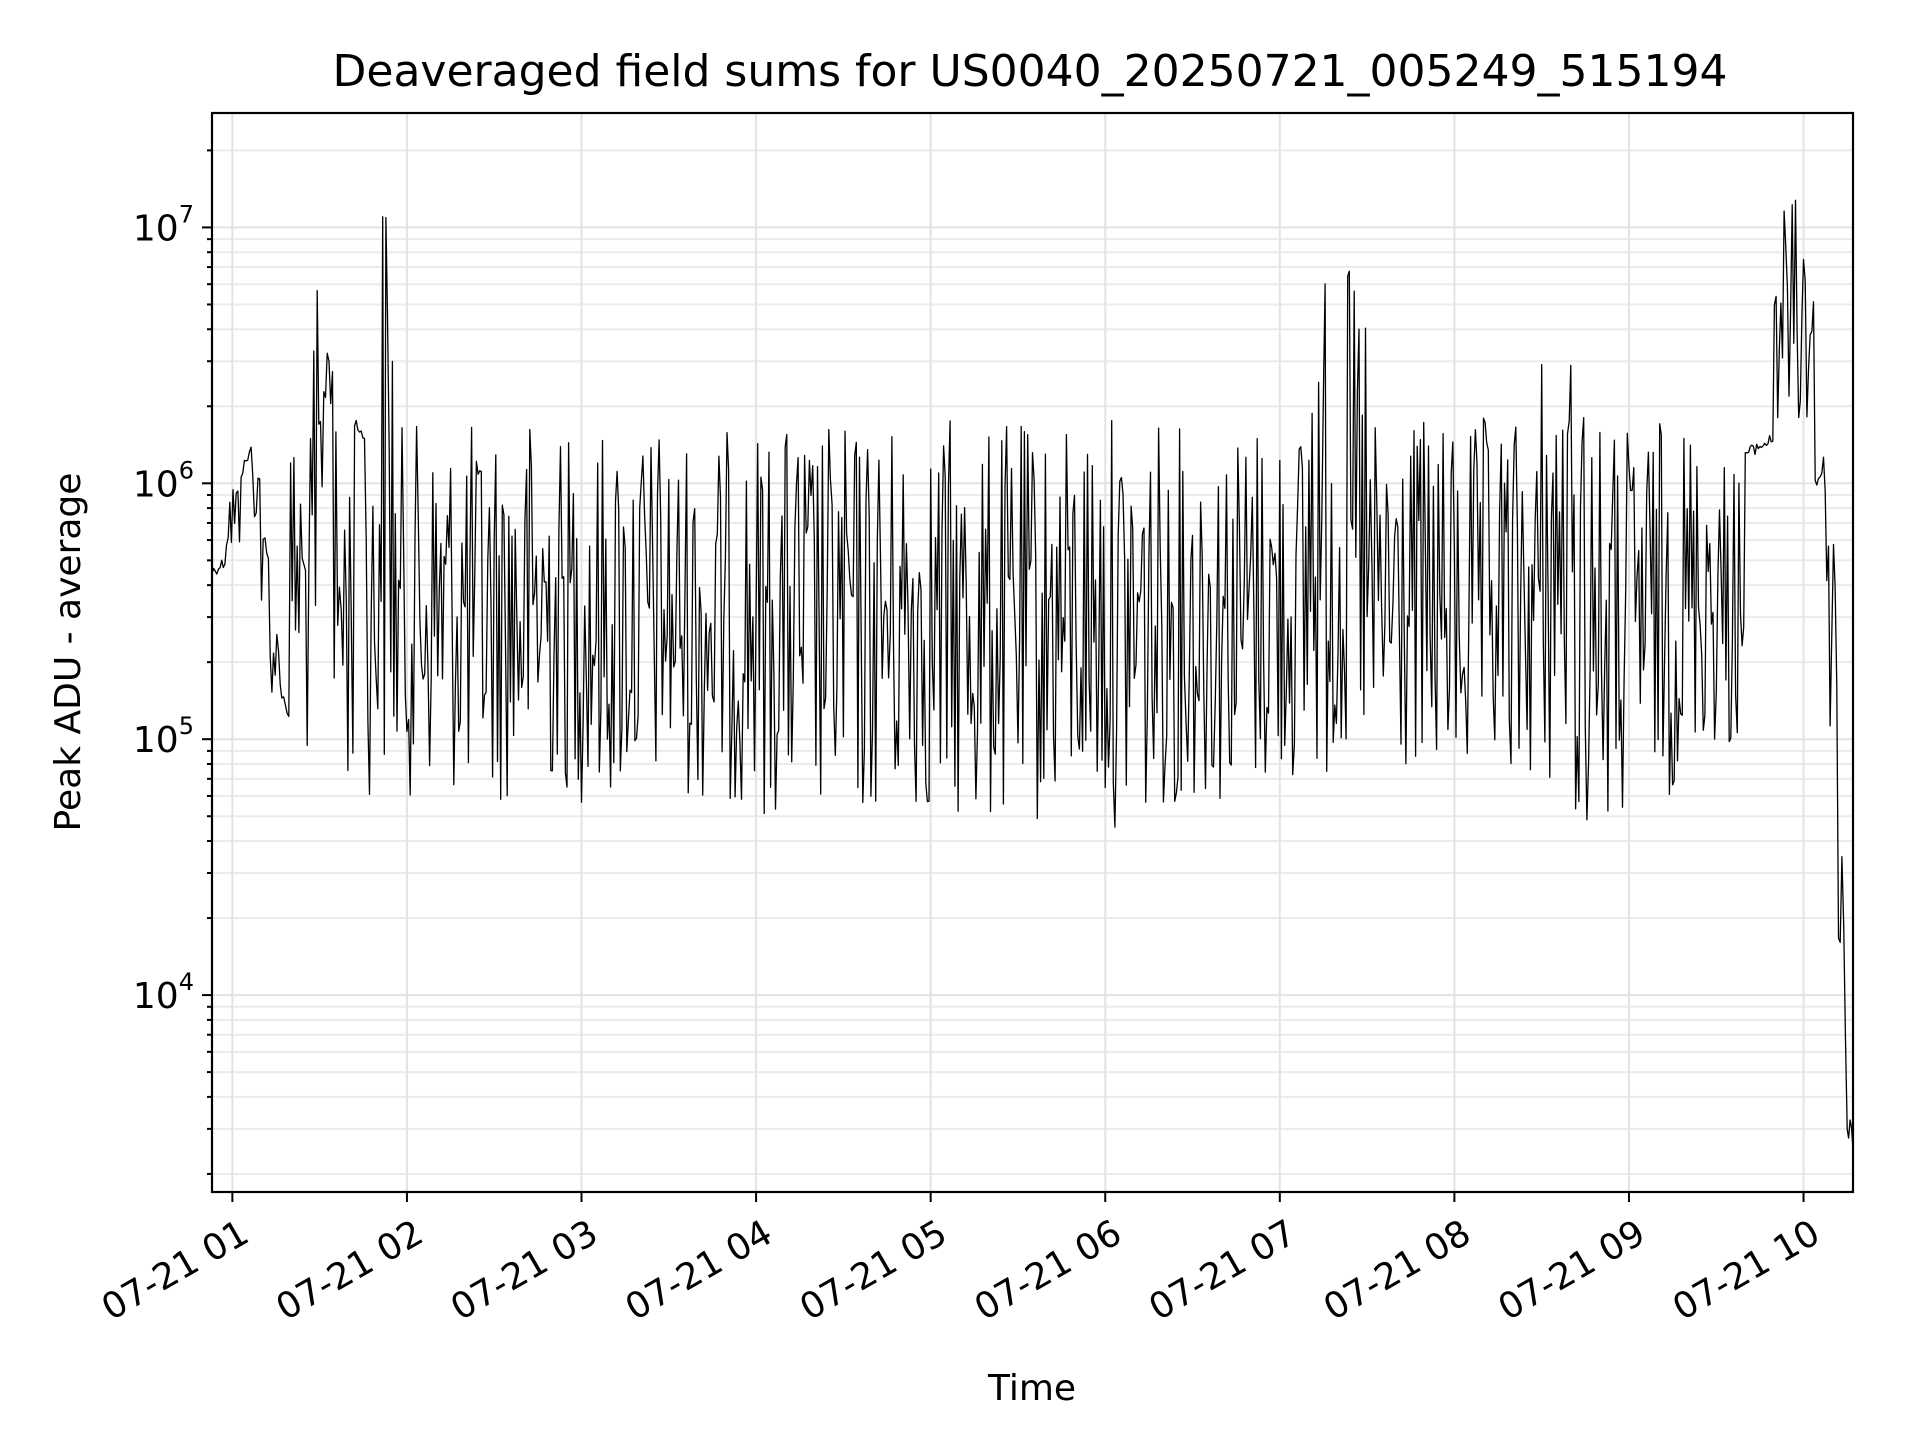  I want to click on y-tick-label: 10⁷, so click(163, 224).